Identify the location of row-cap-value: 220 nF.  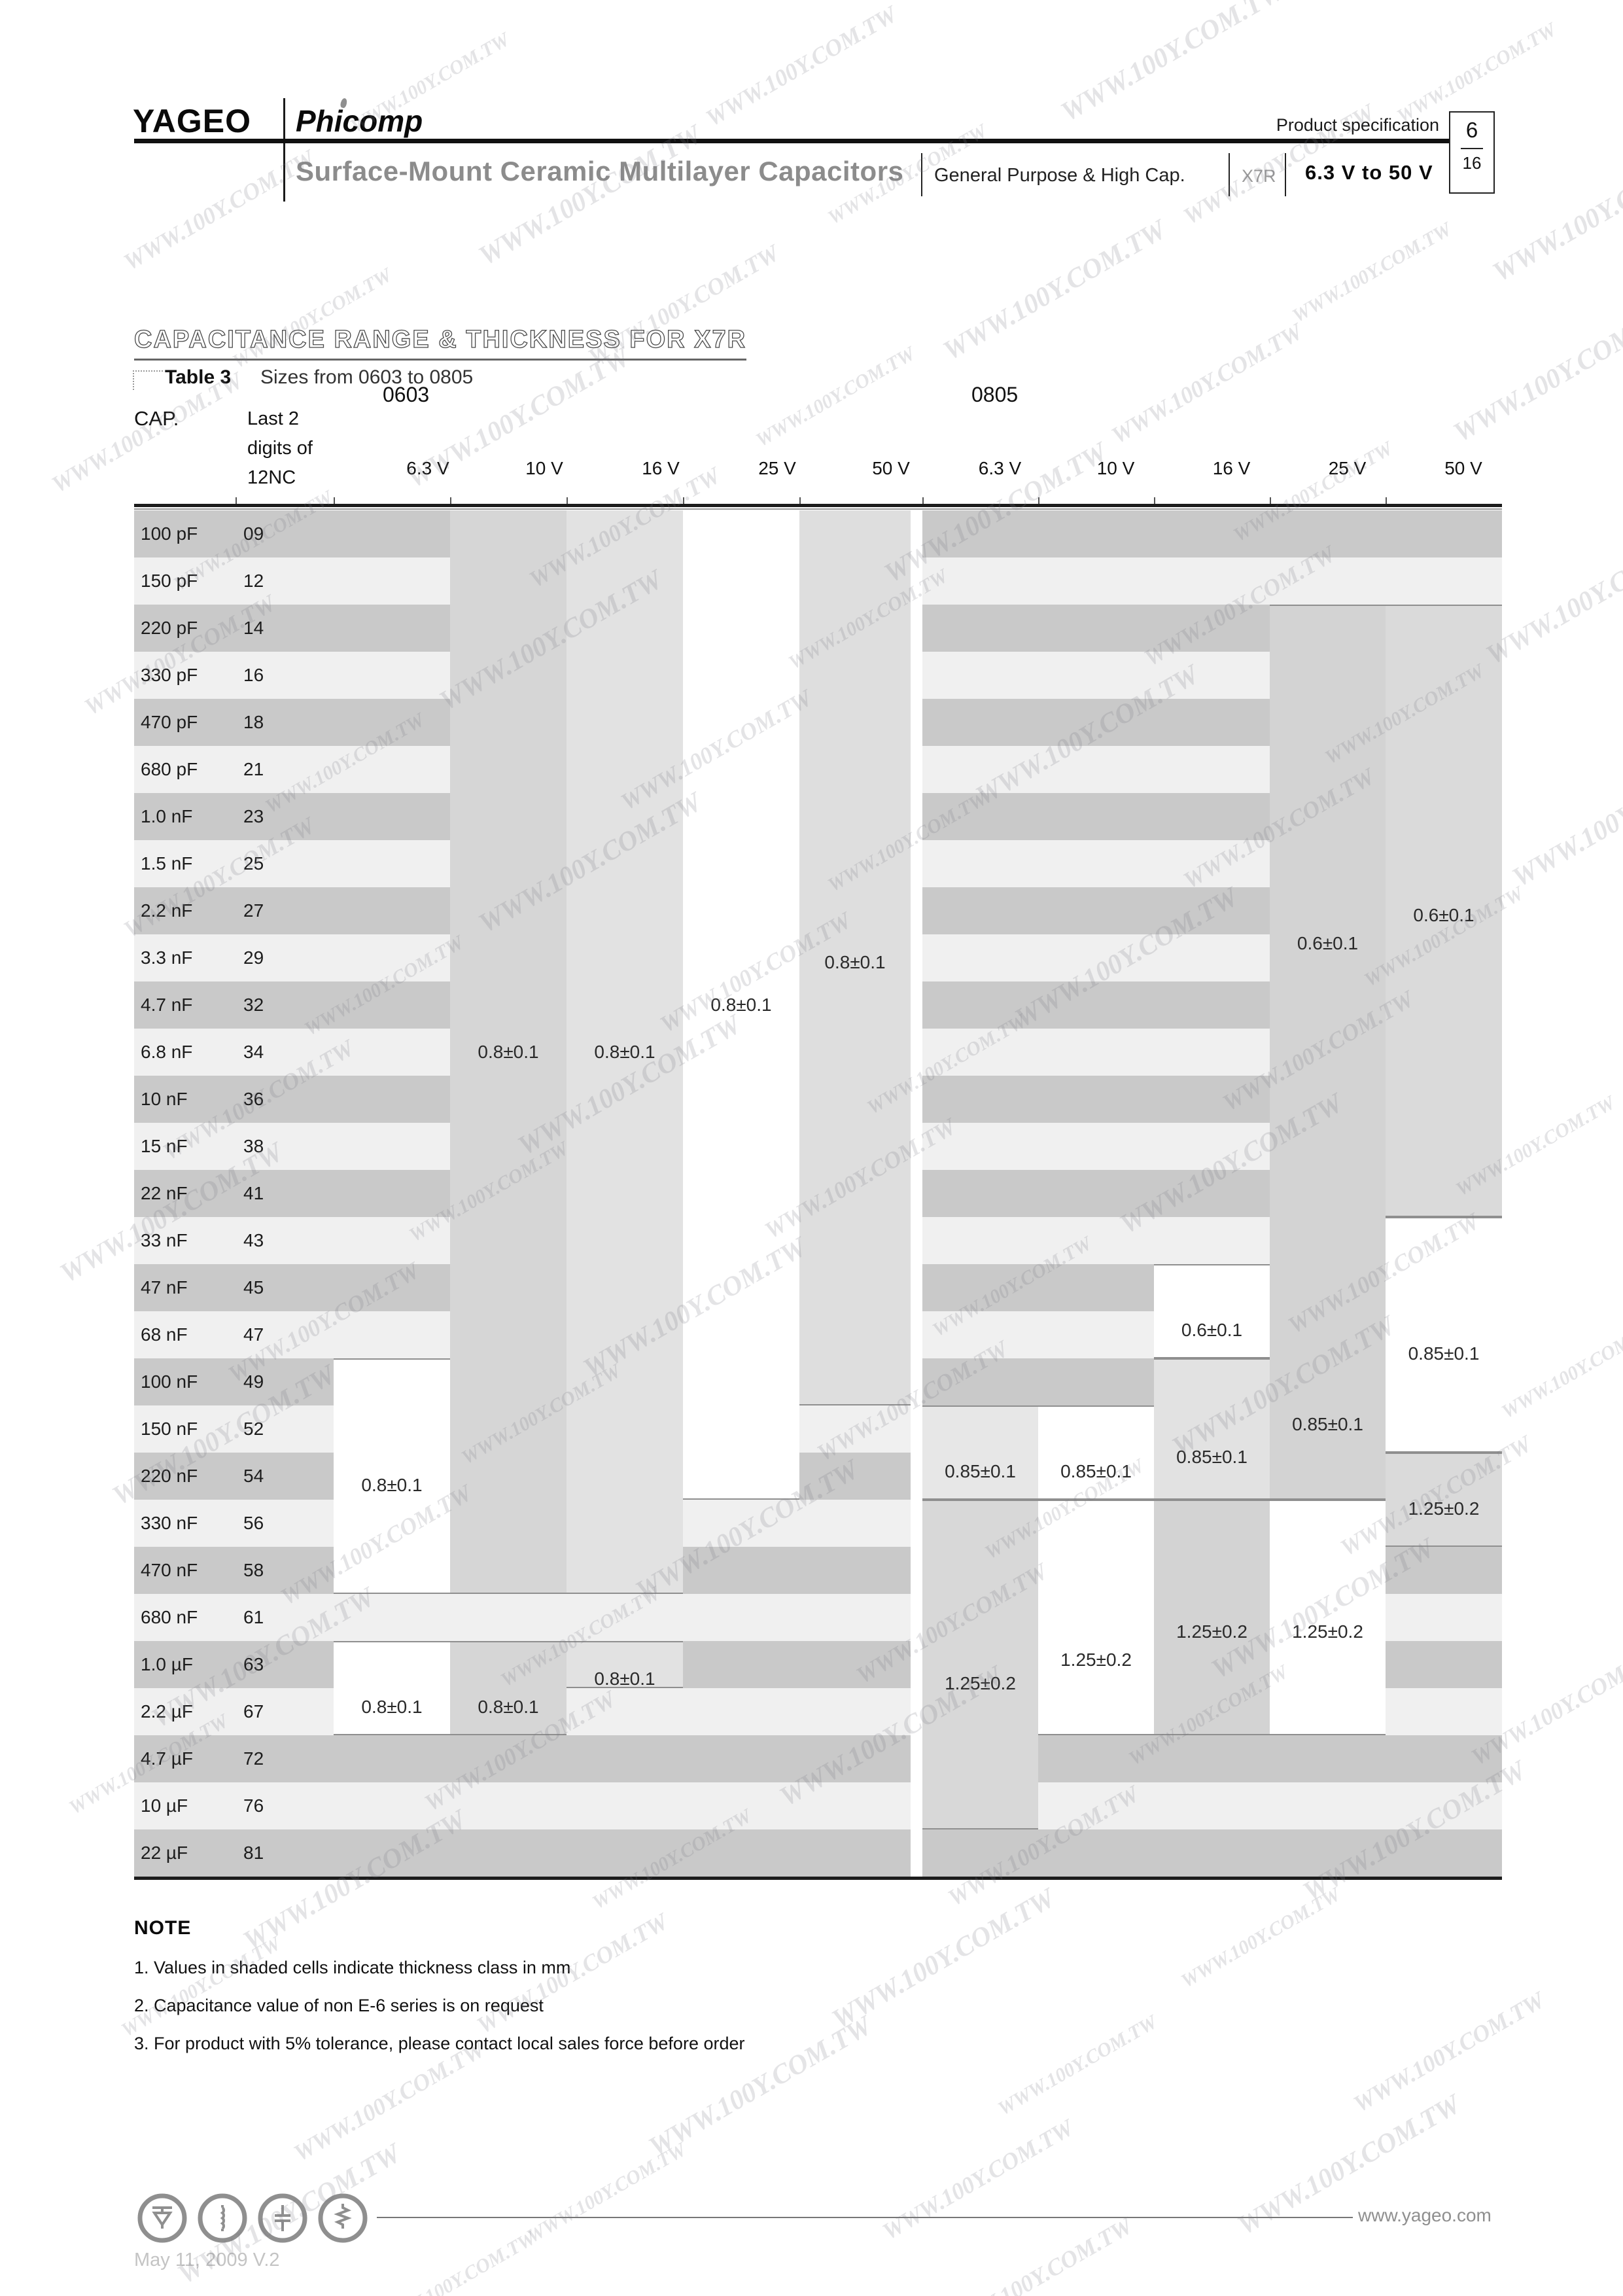
(170, 1476).